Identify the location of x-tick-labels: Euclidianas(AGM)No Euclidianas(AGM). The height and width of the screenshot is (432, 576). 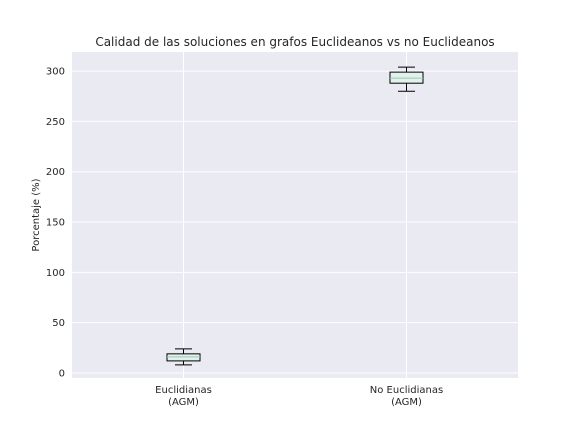
(299, 396).